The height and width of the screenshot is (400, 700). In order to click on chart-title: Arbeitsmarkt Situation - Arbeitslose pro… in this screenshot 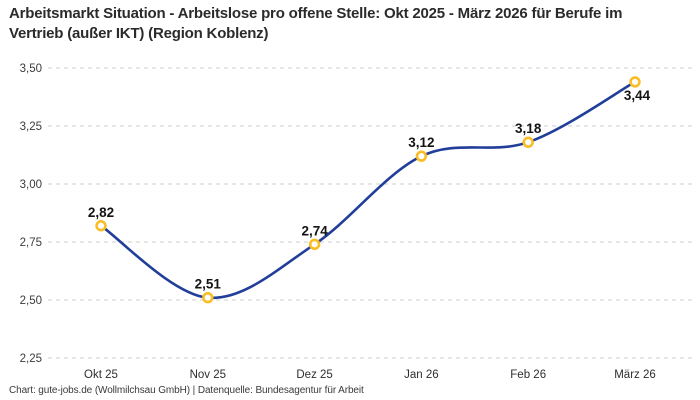, I will do `click(316, 23)`.